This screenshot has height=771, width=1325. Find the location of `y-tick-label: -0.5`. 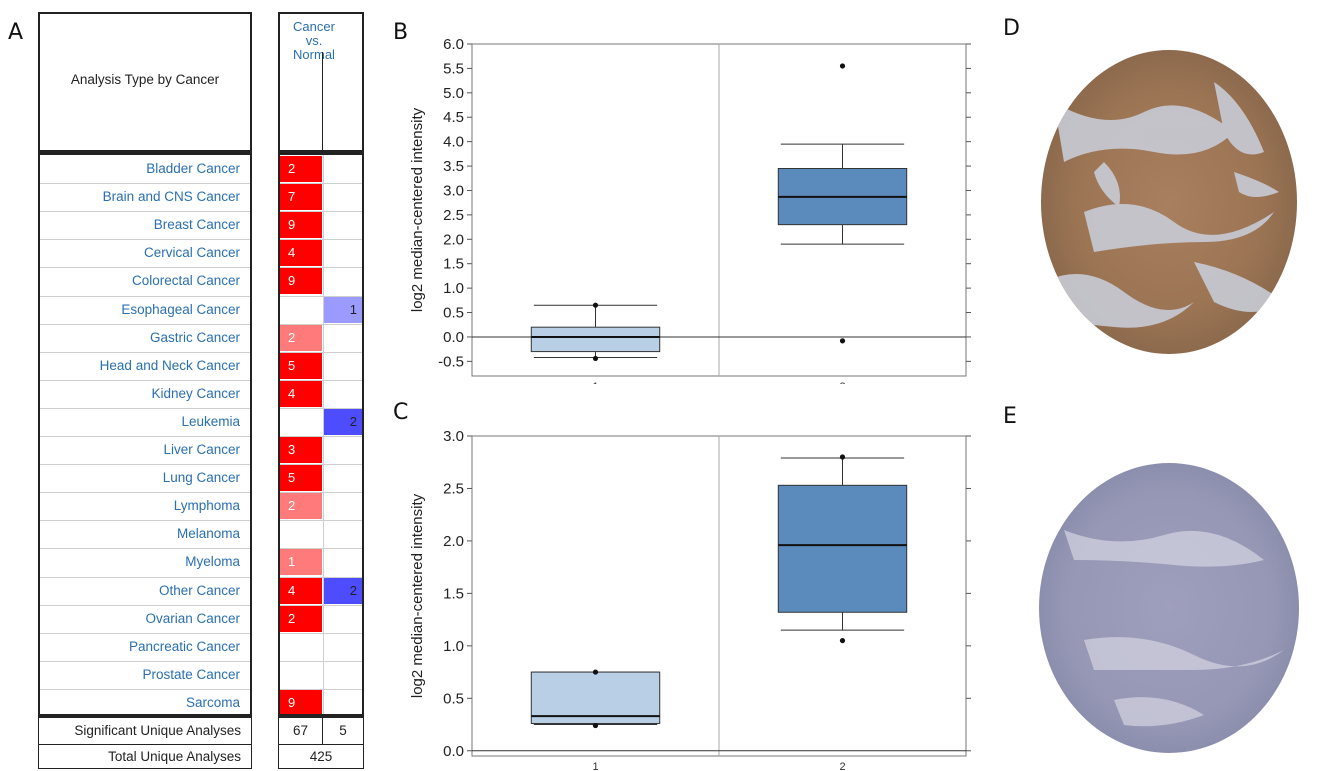

y-tick-label: -0.5 is located at coordinates (451, 361).